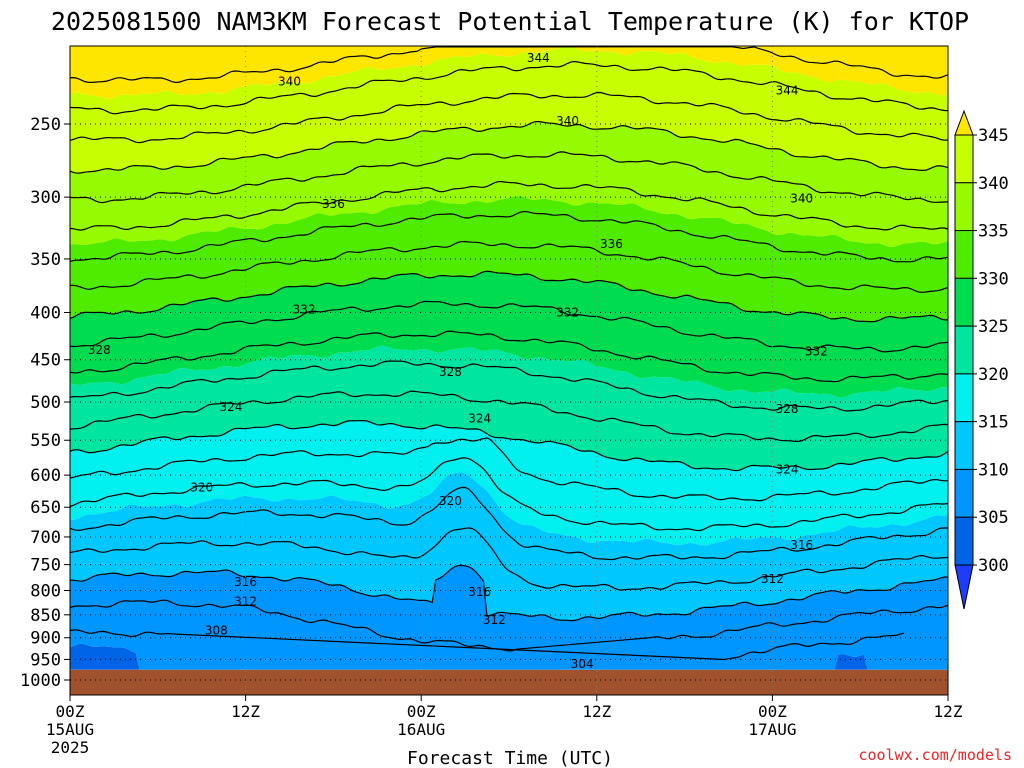  Describe the element at coordinates (45, 125) in the screenshot. I see `y-tick-label: 250` at that location.